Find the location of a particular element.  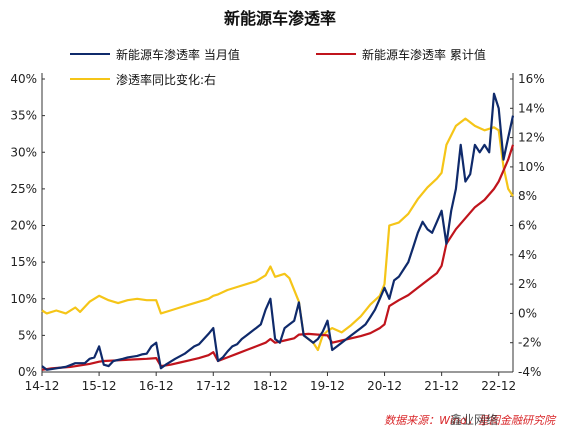

y-left-tick-label: 0% is located at coordinates (27, 372).